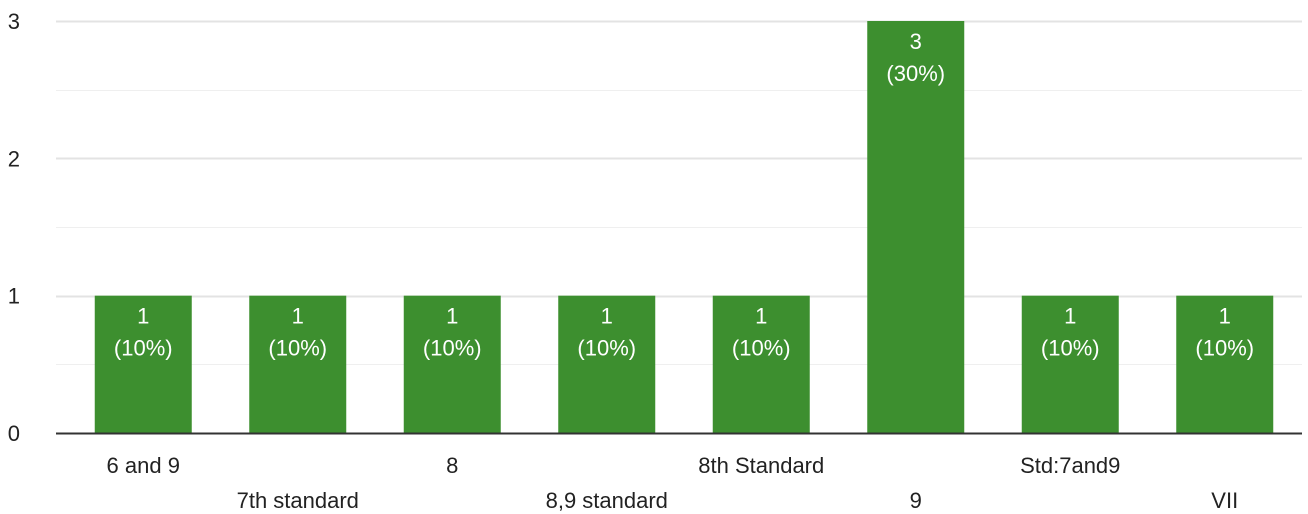 The height and width of the screenshot is (514, 1308). I want to click on x-category-label: VII, so click(1224, 500).